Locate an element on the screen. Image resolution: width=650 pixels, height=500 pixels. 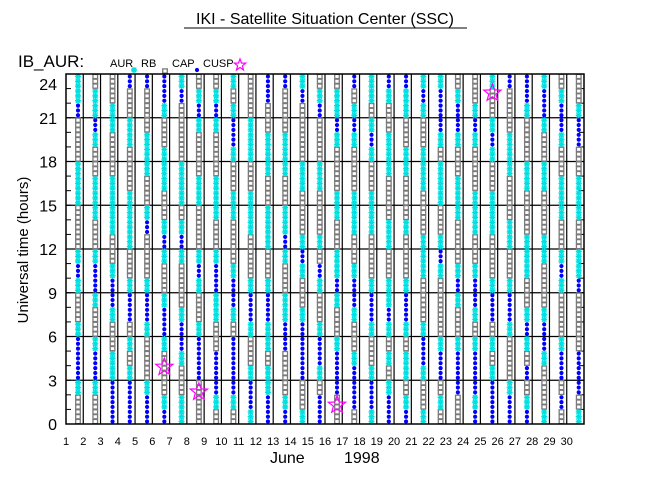
y-tick-label: 15 is located at coordinates (48, 206).